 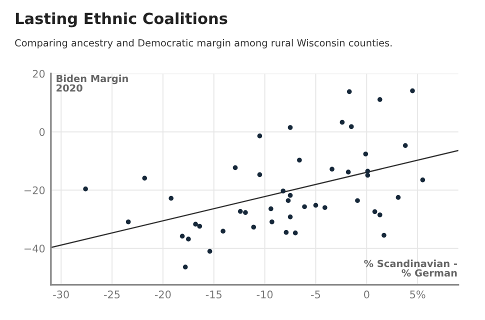 What do you see at coordinates (214, 294) in the screenshot?
I see `x-tick-label: -15` at bounding box center [214, 294].